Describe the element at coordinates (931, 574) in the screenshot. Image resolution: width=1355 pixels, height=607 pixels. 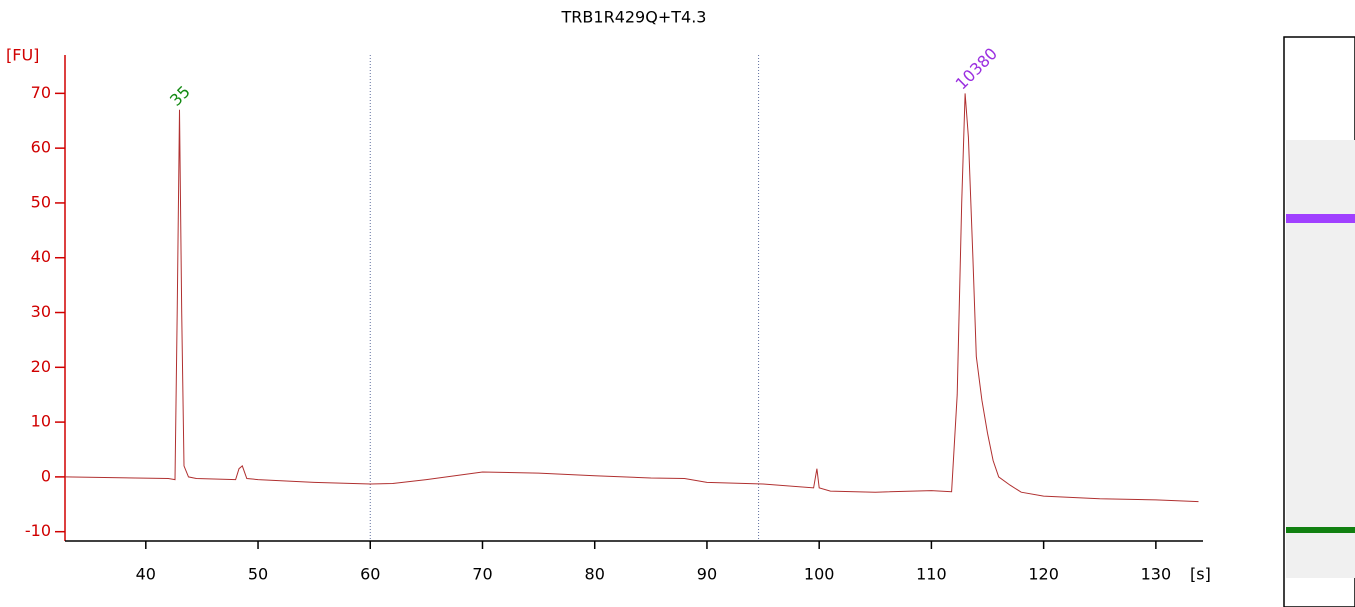
I see `x-tick-label: 110` at that location.